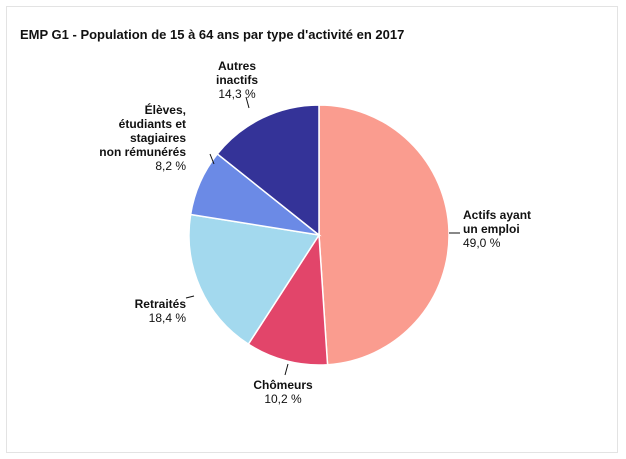  What do you see at coordinates (491, 229) in the screenshot?
I see `slice-label-name: un emploi` at bounding box center [491, 229].